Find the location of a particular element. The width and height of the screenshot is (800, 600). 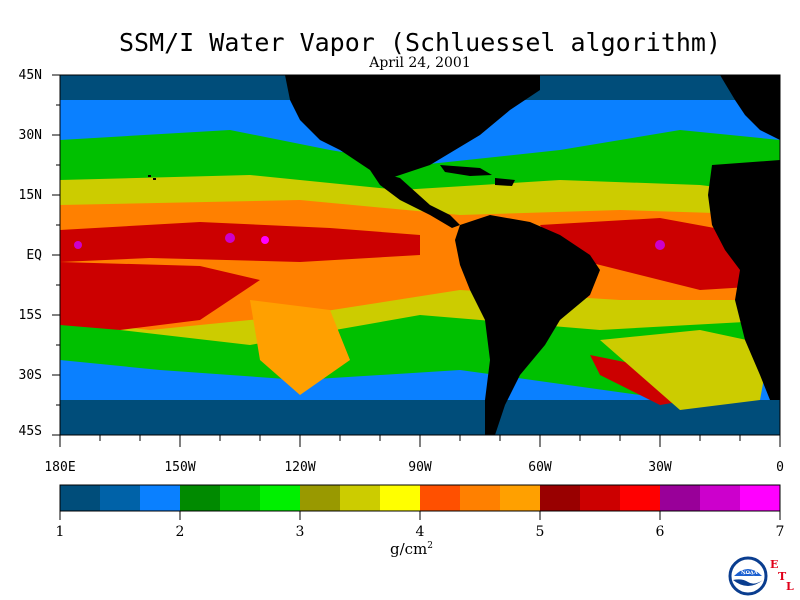

colorbar-label-1: 1 is located at coordinates (60, 532).